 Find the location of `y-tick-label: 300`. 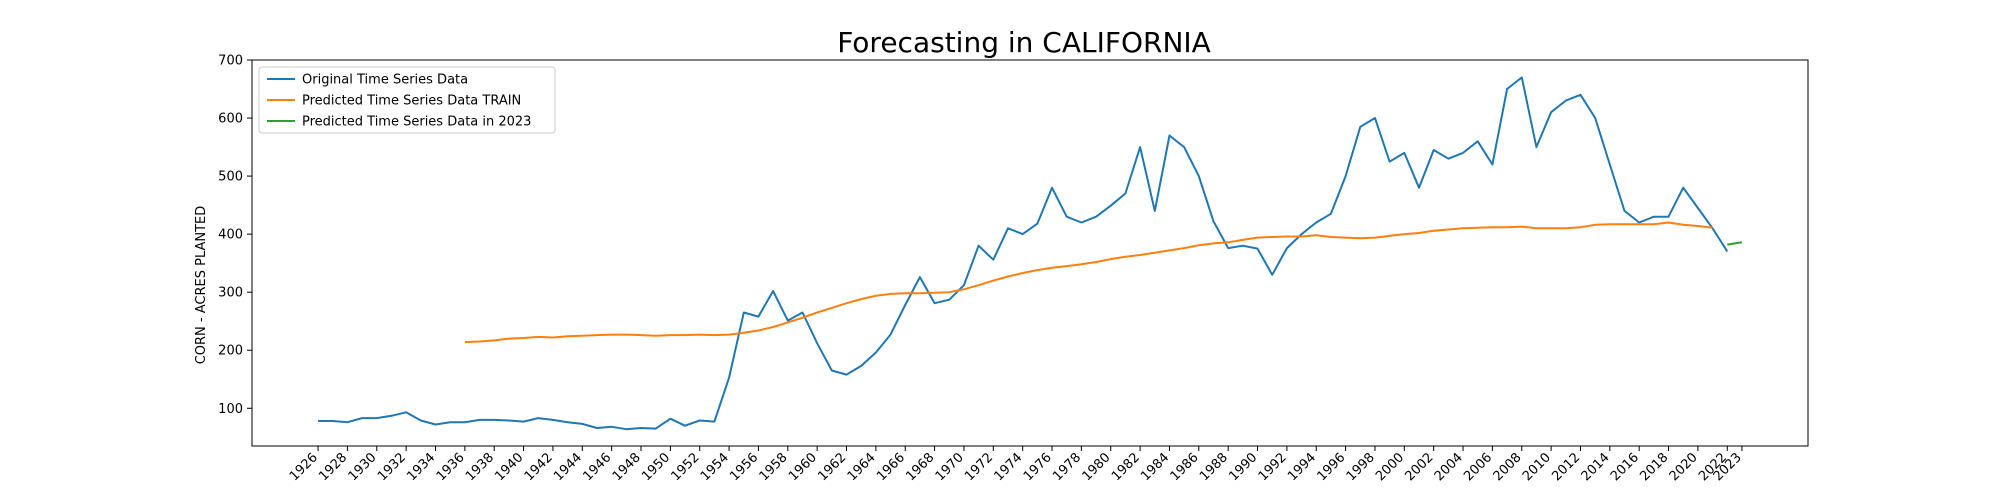

y-tick-label: 300 is located at coordinates (230, 293).